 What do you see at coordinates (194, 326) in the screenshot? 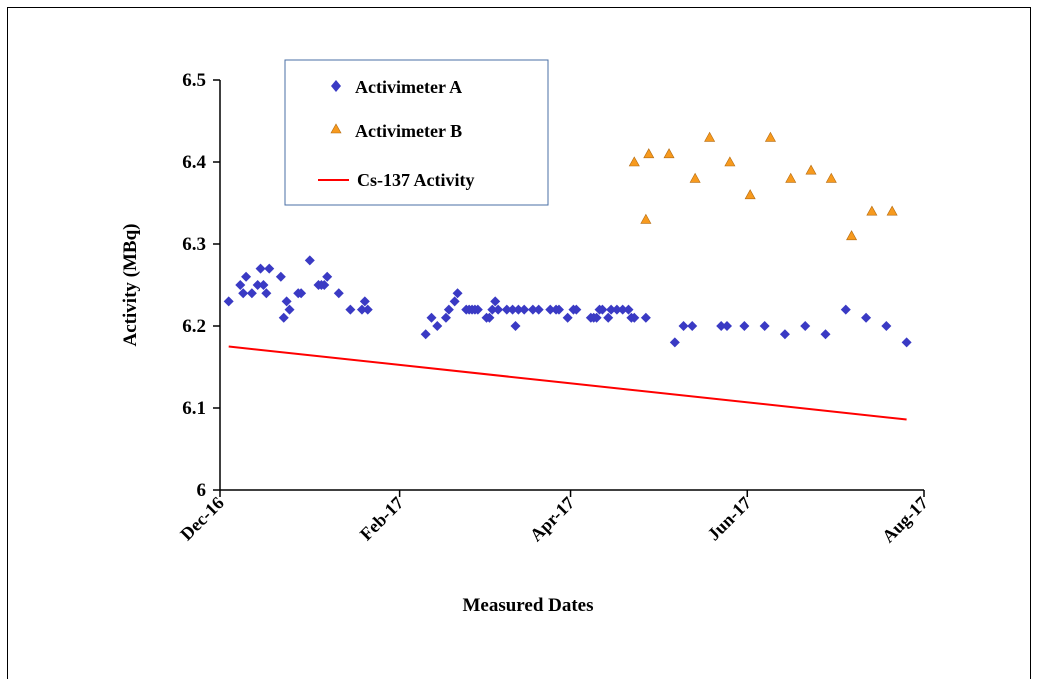
I see `y-tick-label: 6.2` at bounding box center [194, 326].